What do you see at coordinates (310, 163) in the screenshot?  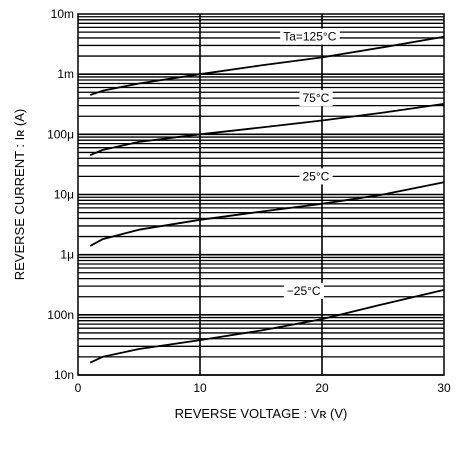 I see `curve-labels: Ta=125°C 75°C 25°C −25°C` at bounding box center [310, 163].